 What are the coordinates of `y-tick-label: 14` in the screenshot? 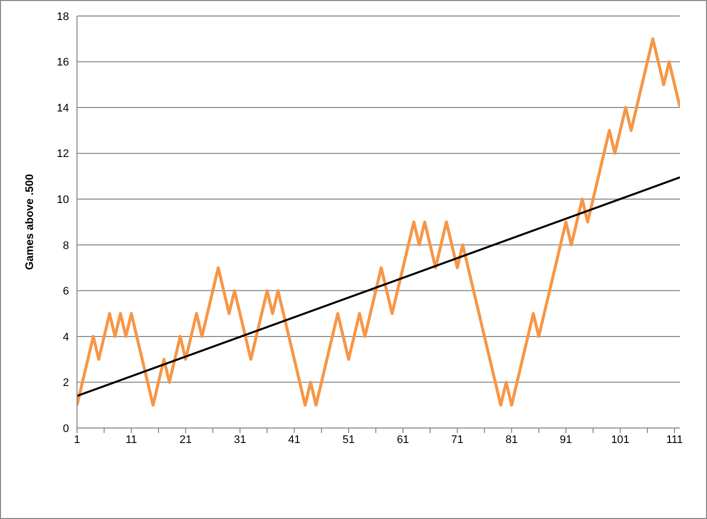 It's located at (62, 108).